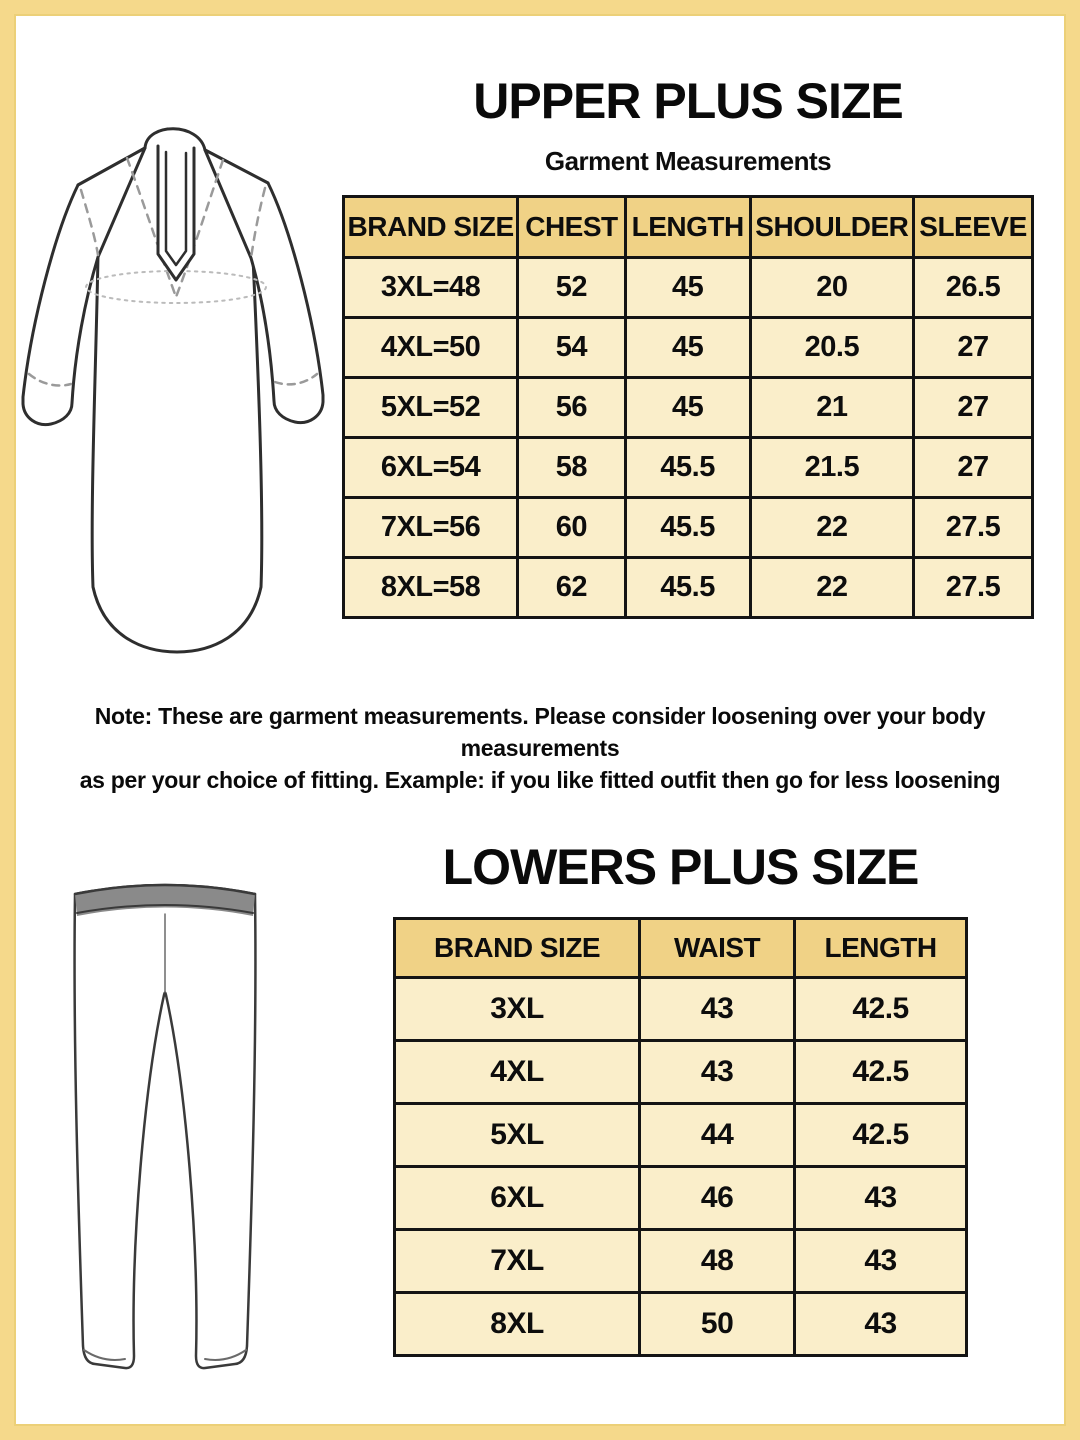 This screenshot has height=1440, width=1080. I want to click on table-row: 6XL=54 58 45.5 21.5 27, so click(687, 467).